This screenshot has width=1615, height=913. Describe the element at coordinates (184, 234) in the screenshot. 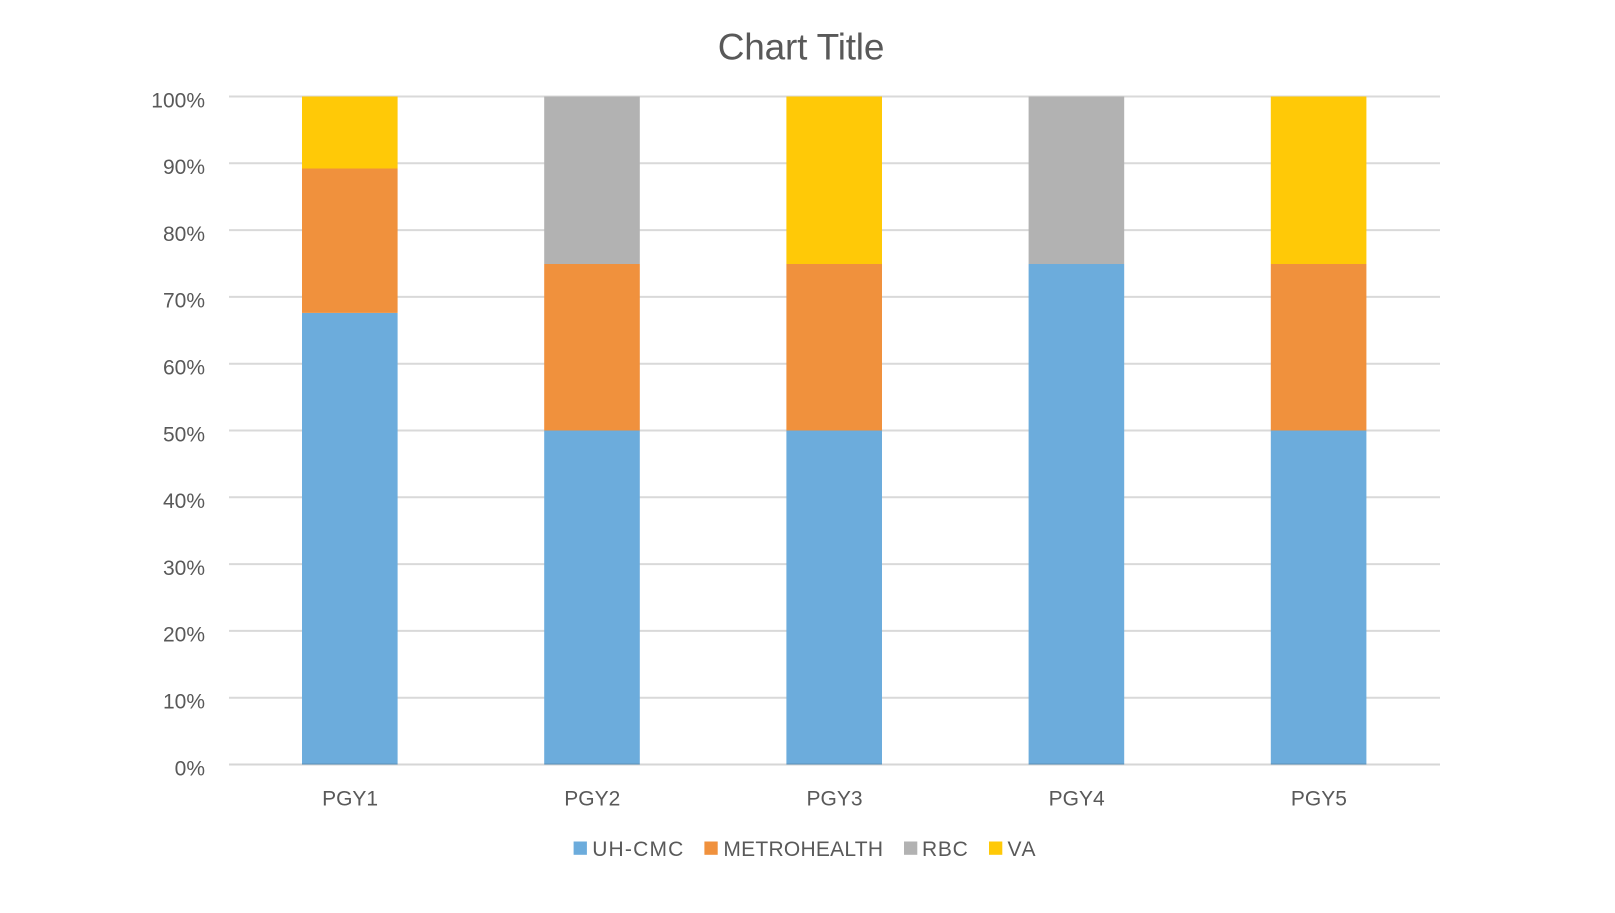

I see `svg-text: 80%` at that location.